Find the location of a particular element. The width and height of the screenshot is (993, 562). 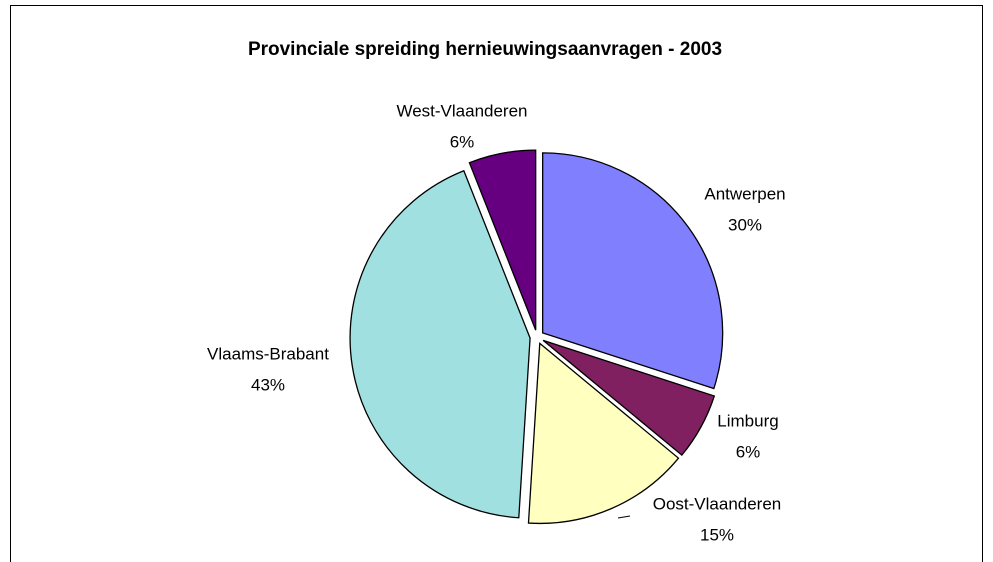

slice-label: Limburg is located at coordinates (747, 420).